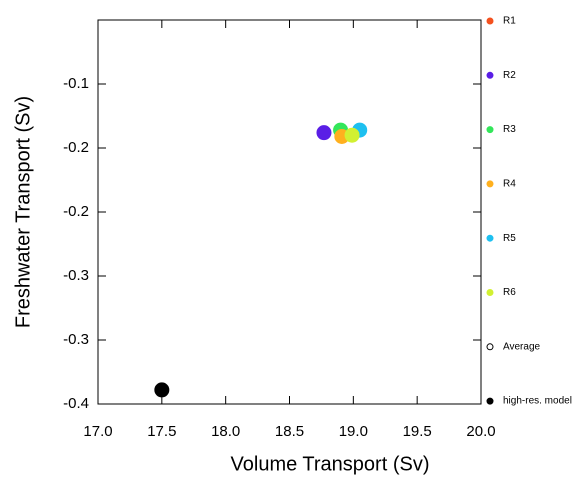  Describe the element at coordinates (417, 431) in the screenshot. I see `x-tick-label: 19.5` at that location.